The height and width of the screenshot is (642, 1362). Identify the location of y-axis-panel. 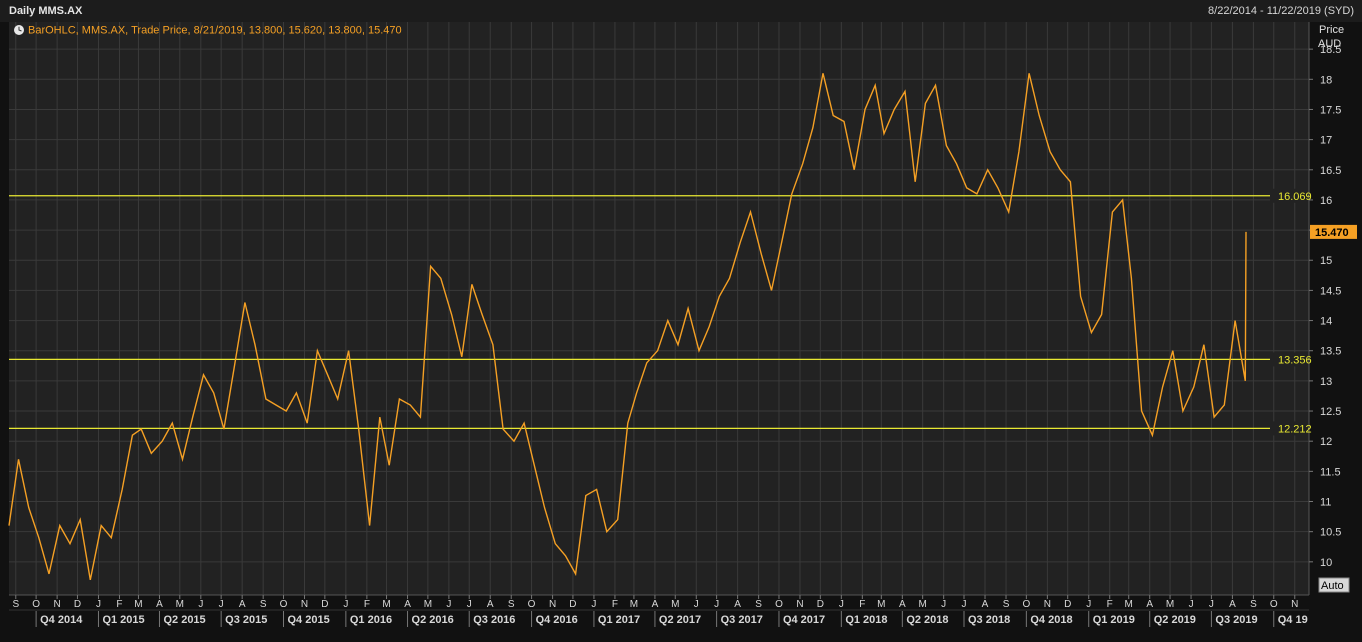
(1335, 332).